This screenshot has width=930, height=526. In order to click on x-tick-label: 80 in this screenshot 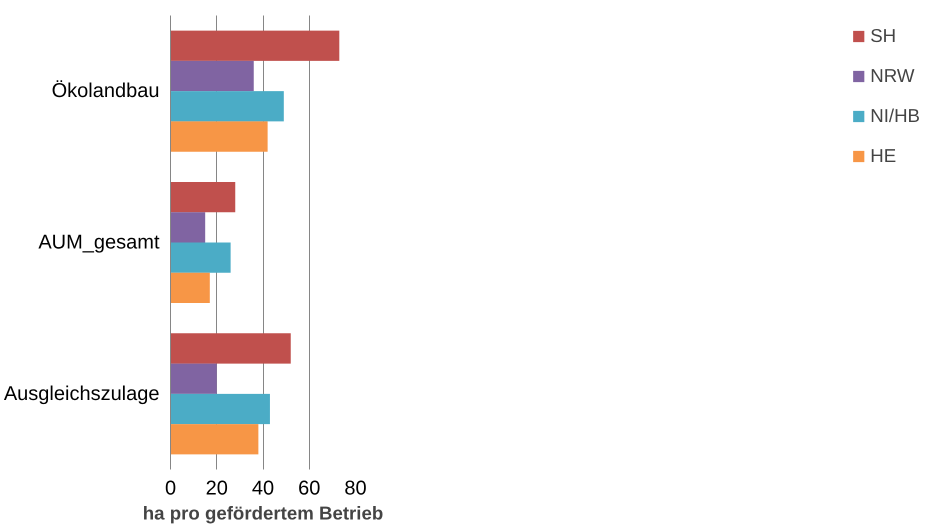, I will do `click(355, 489)`.